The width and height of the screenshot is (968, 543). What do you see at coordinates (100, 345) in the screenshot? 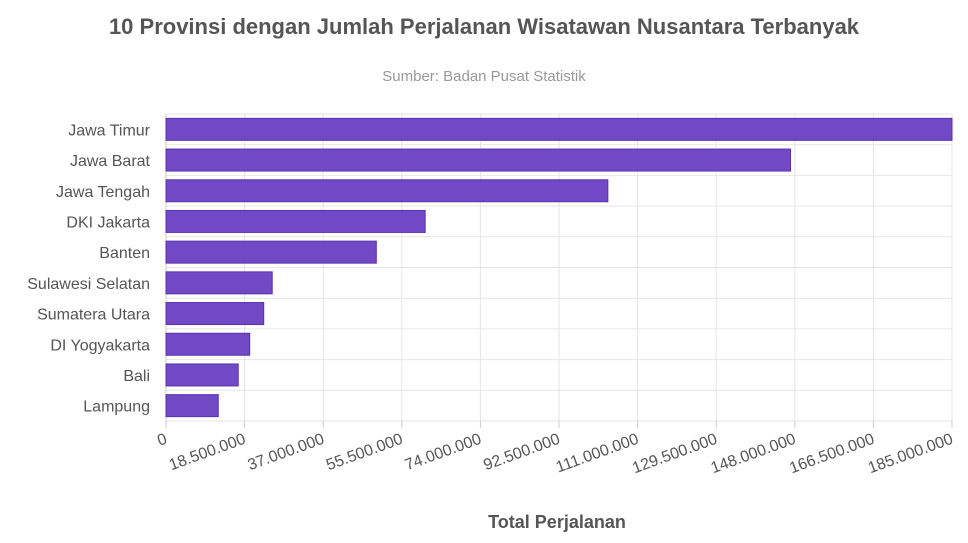
I see `category-label: DI Yogyakarta` at bounding box center [100, 345].